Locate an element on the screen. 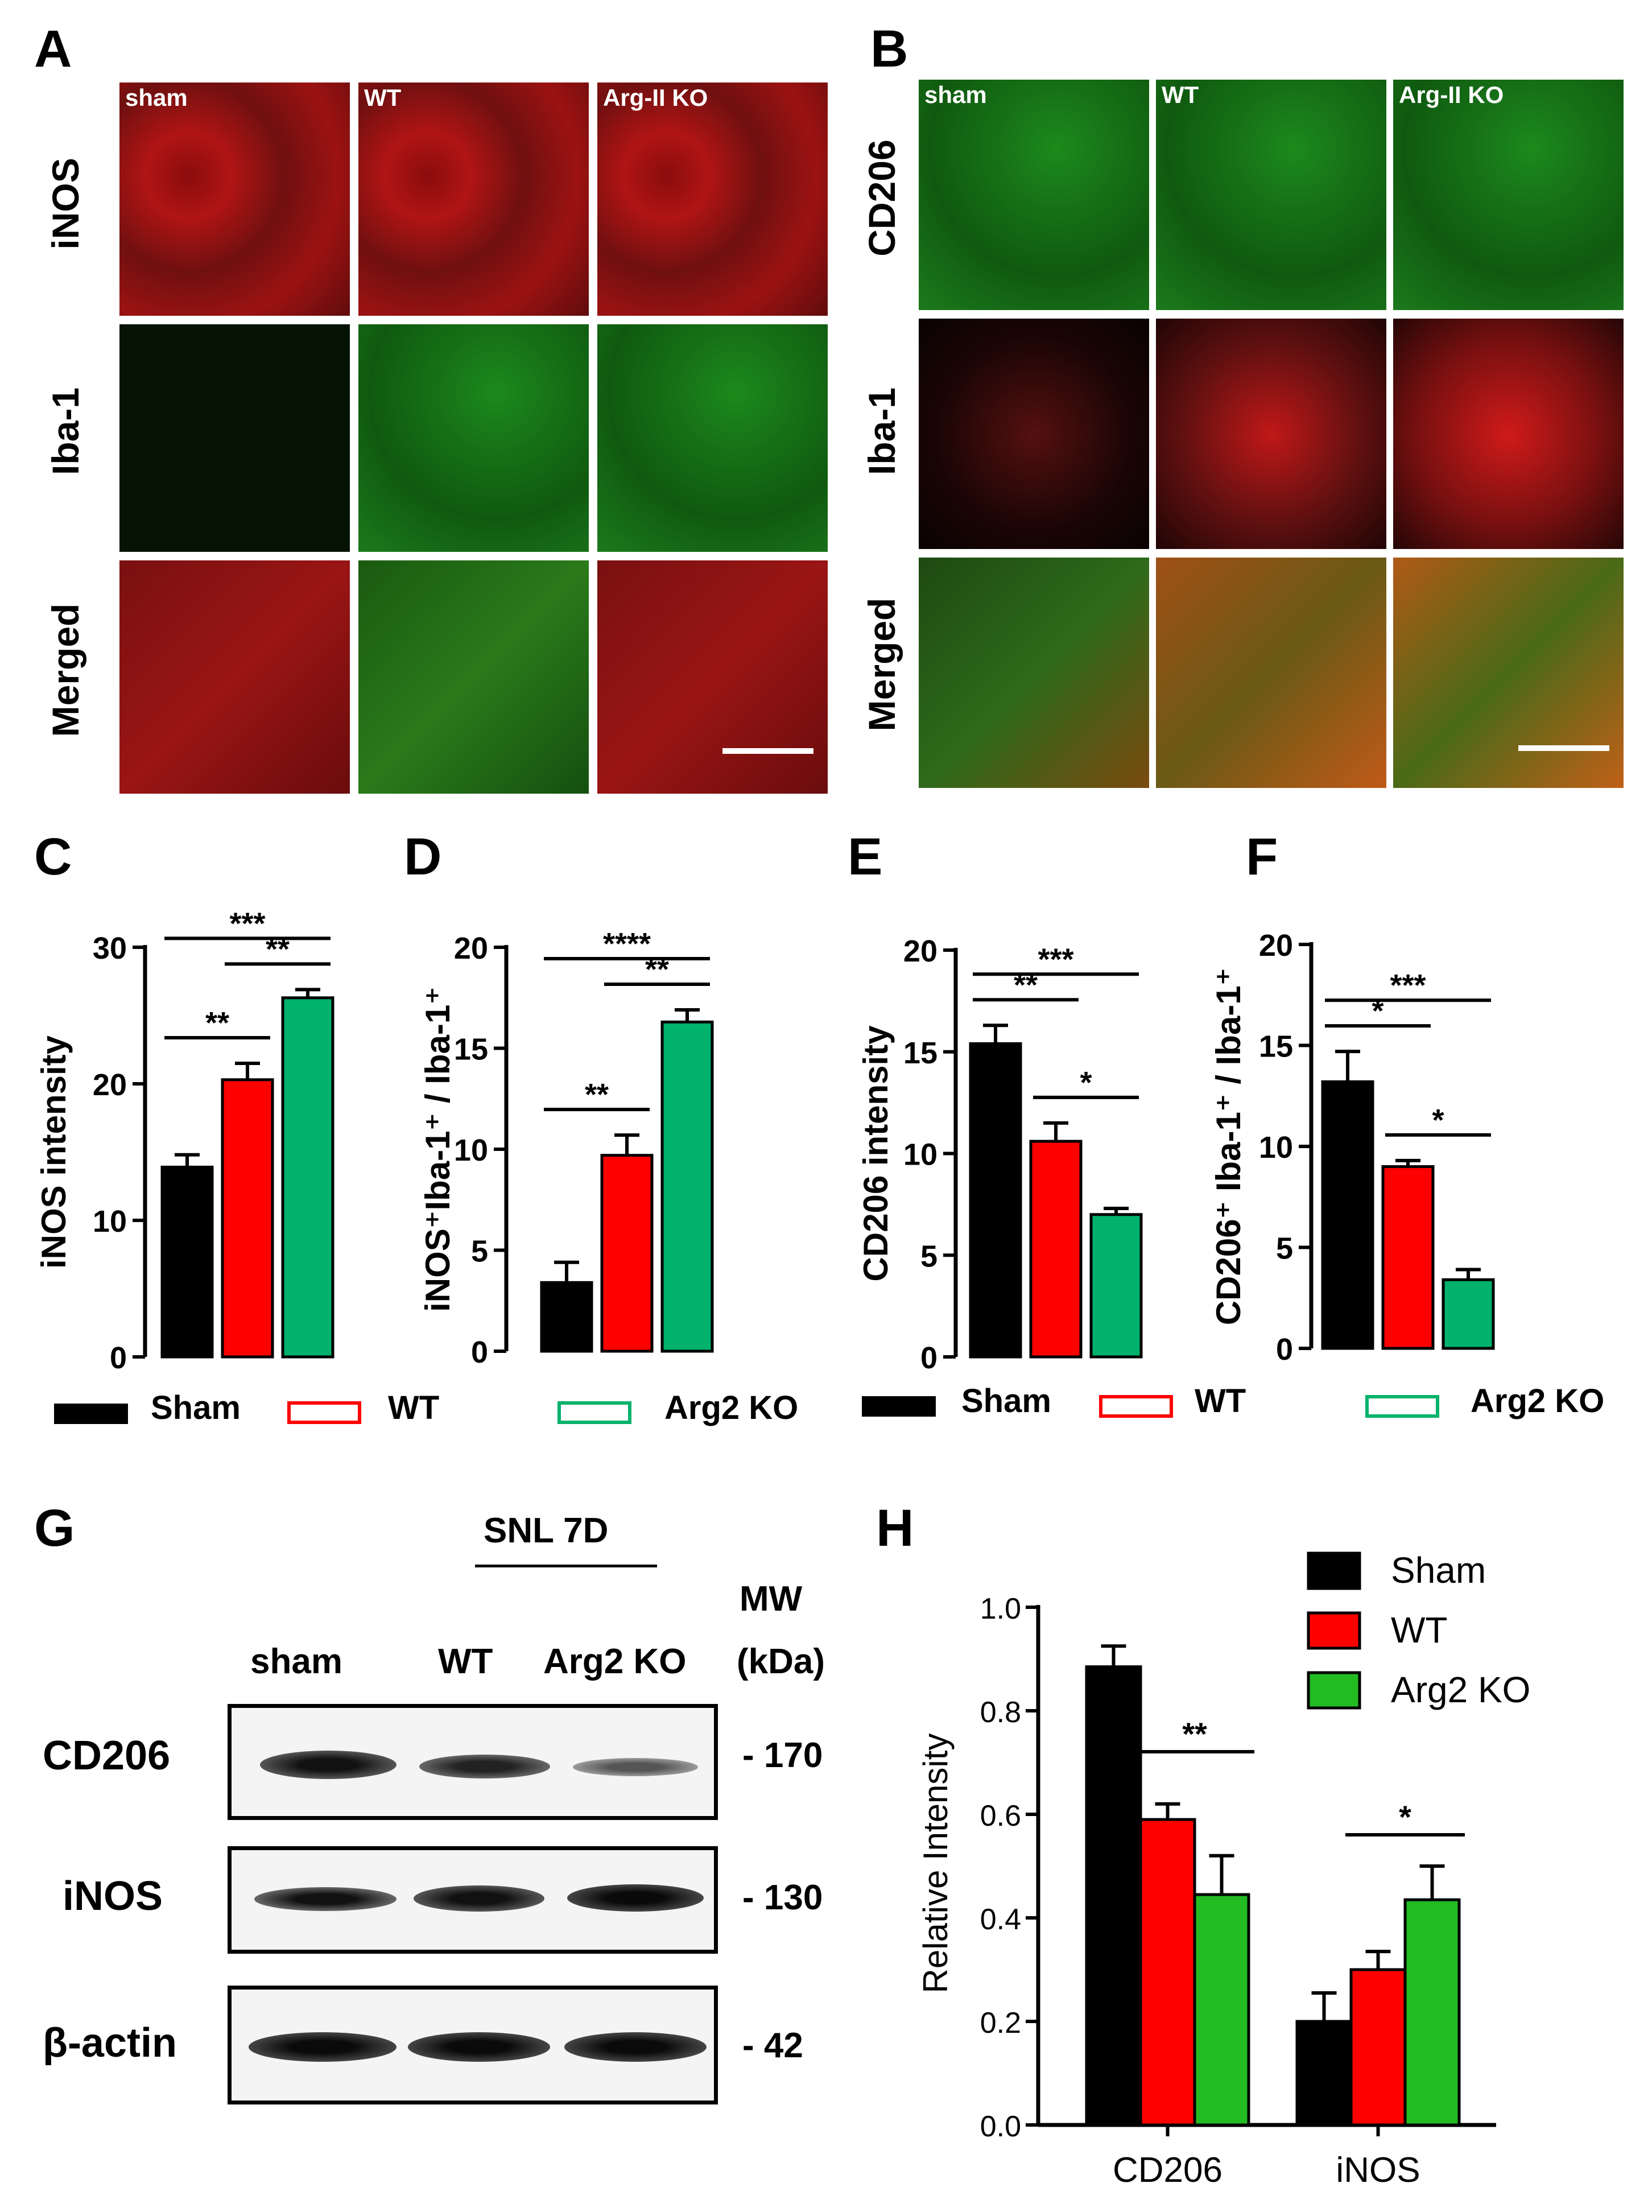  band-bactin-ko is located at coordinates (635, 2047).